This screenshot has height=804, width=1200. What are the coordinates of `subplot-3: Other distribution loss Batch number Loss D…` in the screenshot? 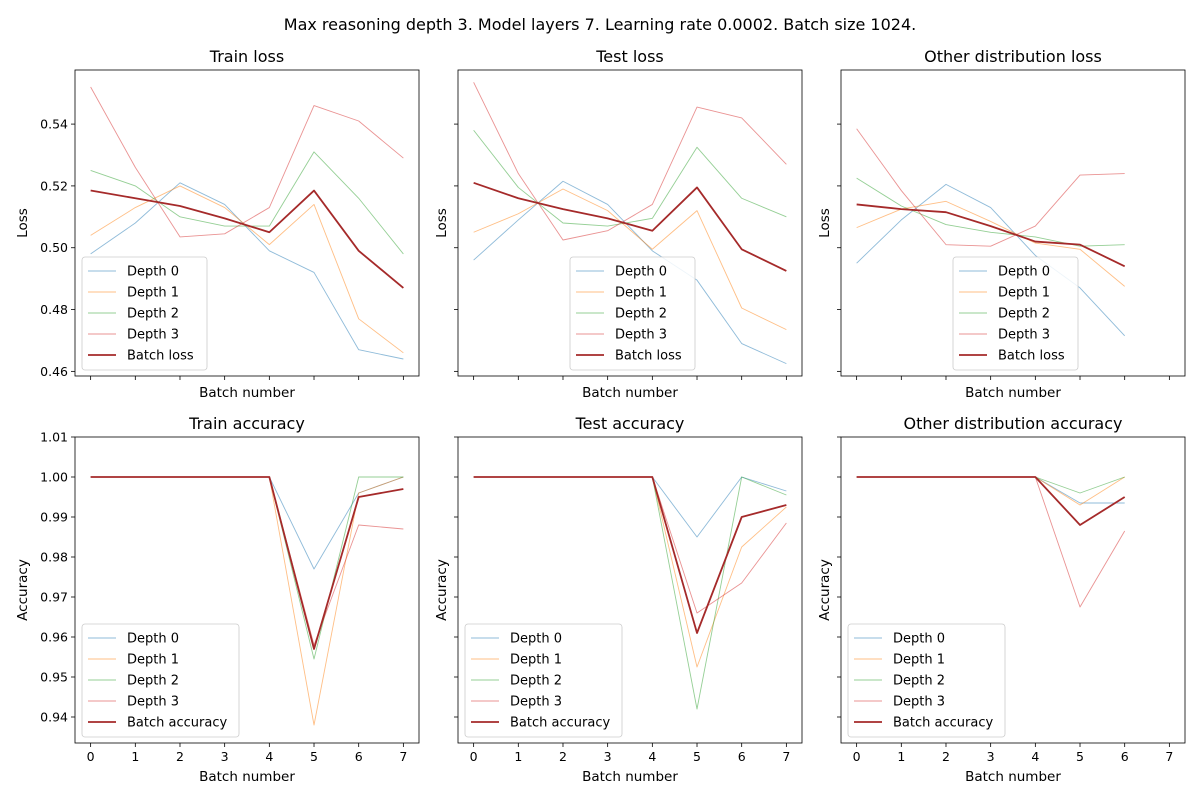 It's located at (1001, 224).